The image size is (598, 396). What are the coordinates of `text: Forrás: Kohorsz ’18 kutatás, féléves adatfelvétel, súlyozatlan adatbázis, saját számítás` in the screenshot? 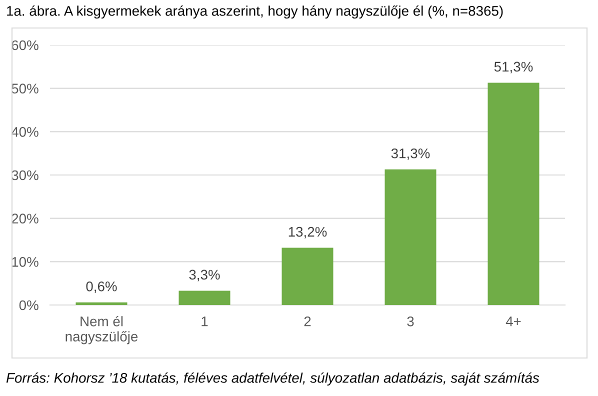 It's located at (273, 379).